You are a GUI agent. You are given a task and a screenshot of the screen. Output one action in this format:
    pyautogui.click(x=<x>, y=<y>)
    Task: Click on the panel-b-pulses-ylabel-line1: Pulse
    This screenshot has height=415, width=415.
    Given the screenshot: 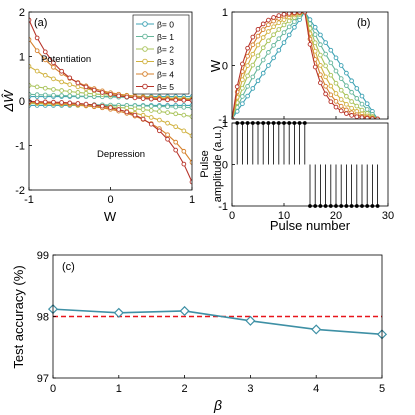 What is the action you would take?
    pyautogui.click(x=205, y=164)
    